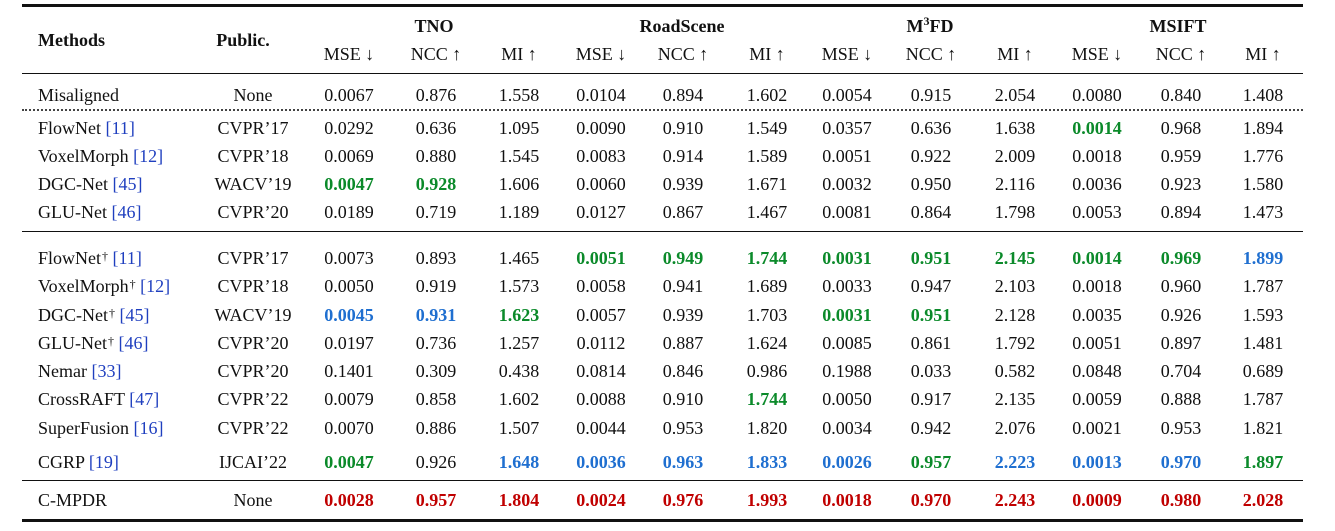 The width and height of the screenshot is (1335, 531). Describe the element at coordinates (106, 371) in the screenshot. I see `citation-link: [33]` at that location.